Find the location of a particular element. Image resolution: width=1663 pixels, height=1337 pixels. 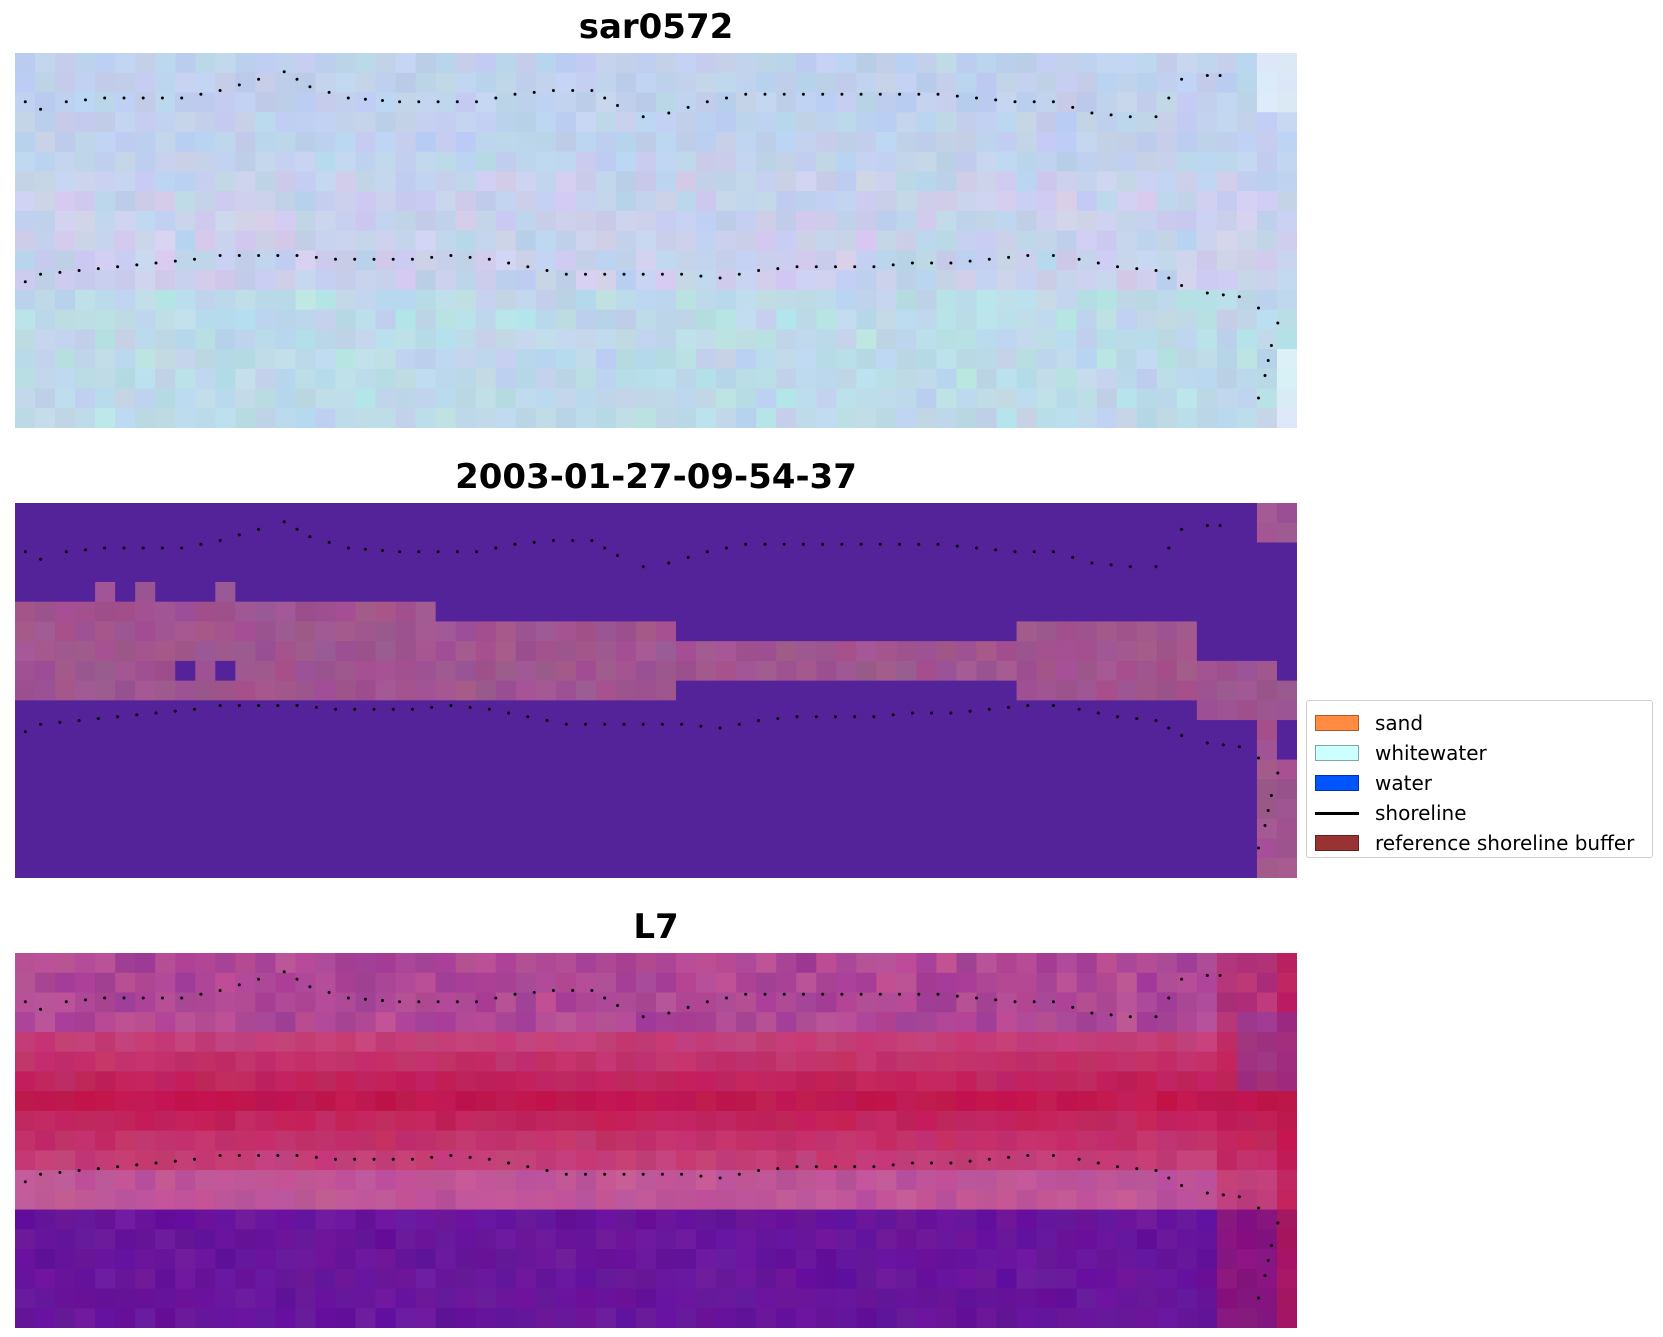

legend-label-shoreline: shoreline is located at coordinates (1421, 813).